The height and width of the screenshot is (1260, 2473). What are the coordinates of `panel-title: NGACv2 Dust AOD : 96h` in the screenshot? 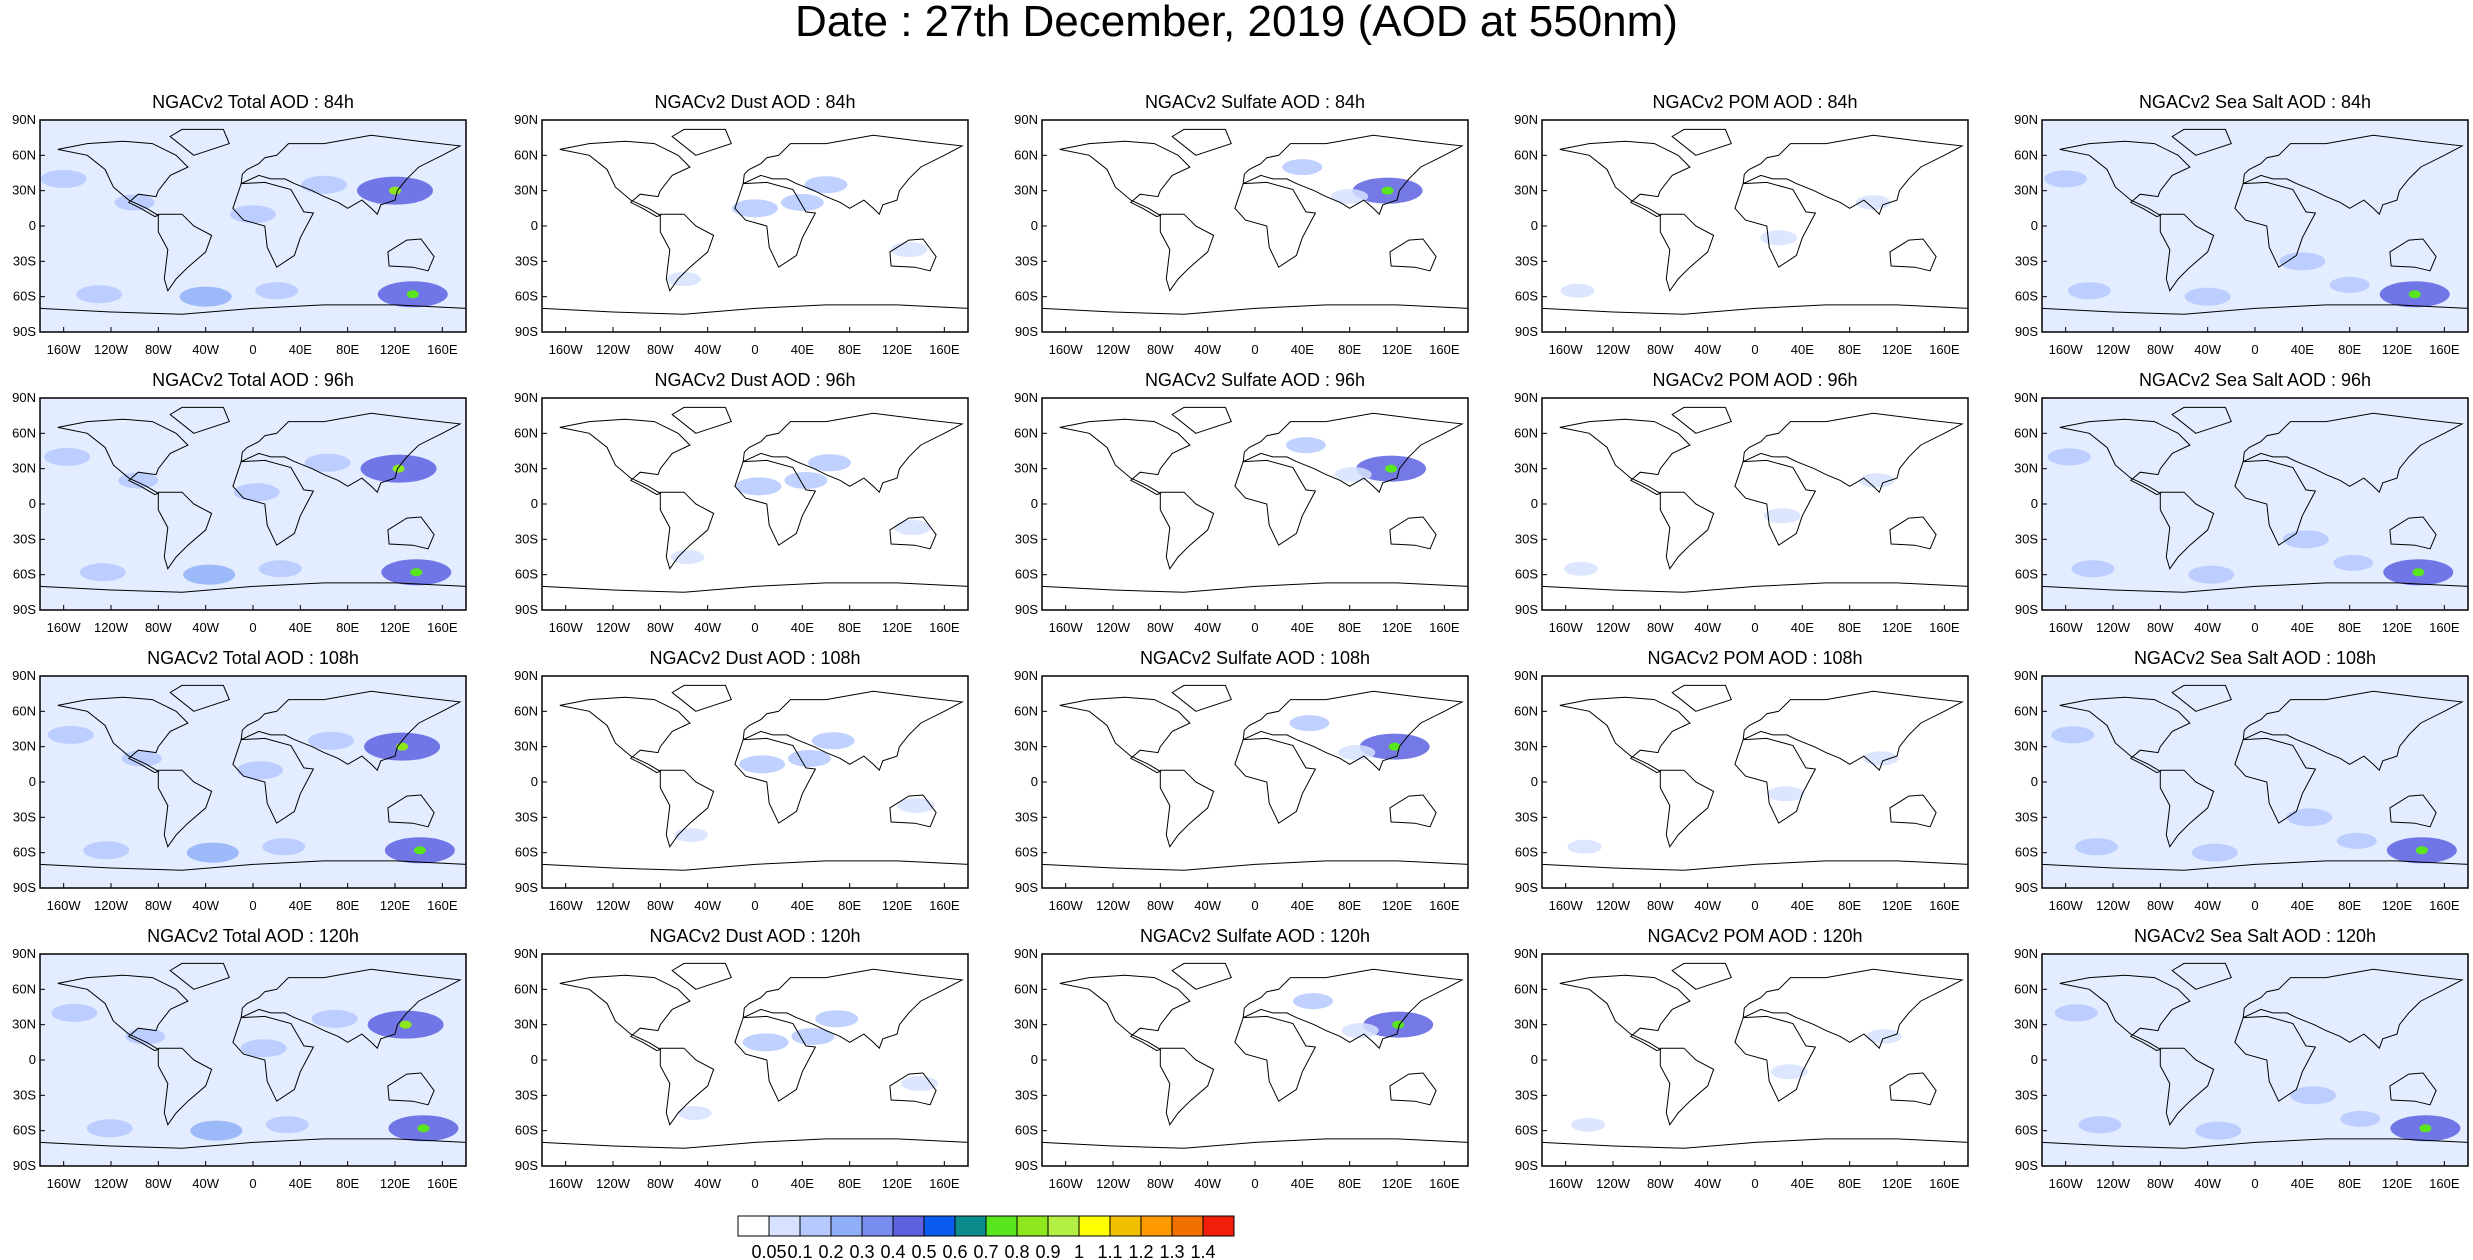 It's located at (755, 380).